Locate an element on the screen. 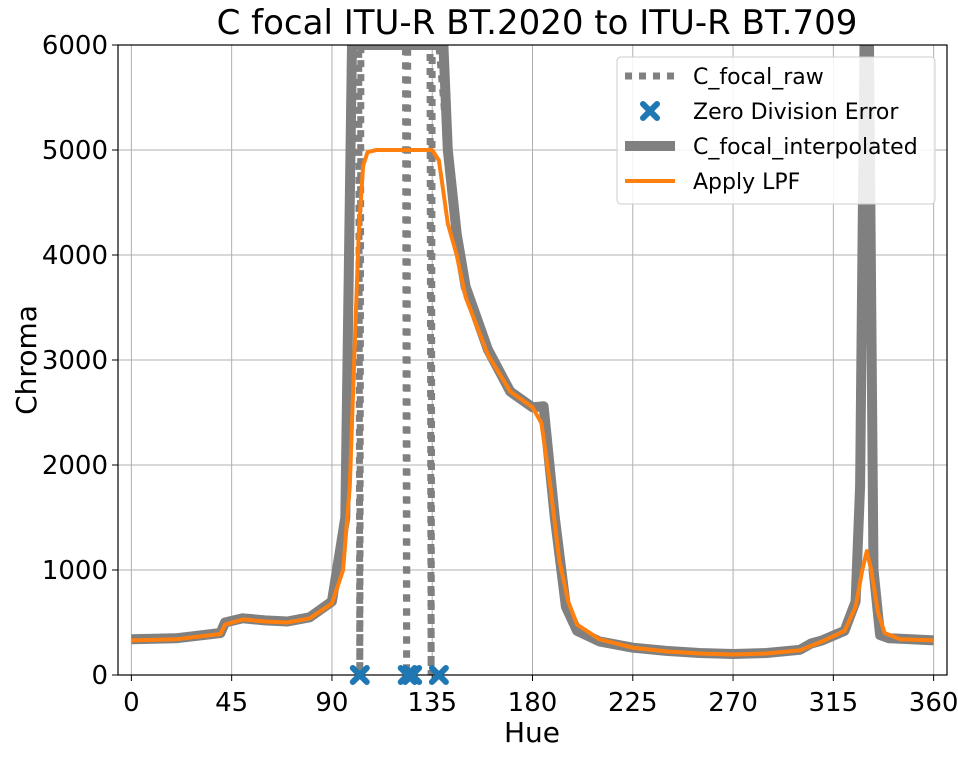  legend-label: Apply LPF is located at coordinates (746, 182).